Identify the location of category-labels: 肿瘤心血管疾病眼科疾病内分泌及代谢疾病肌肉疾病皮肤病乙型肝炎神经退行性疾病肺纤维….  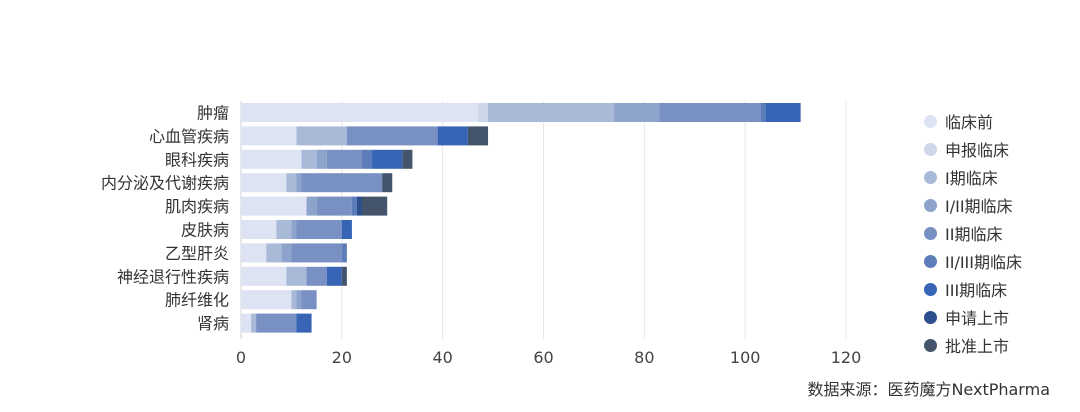
(165, 219).